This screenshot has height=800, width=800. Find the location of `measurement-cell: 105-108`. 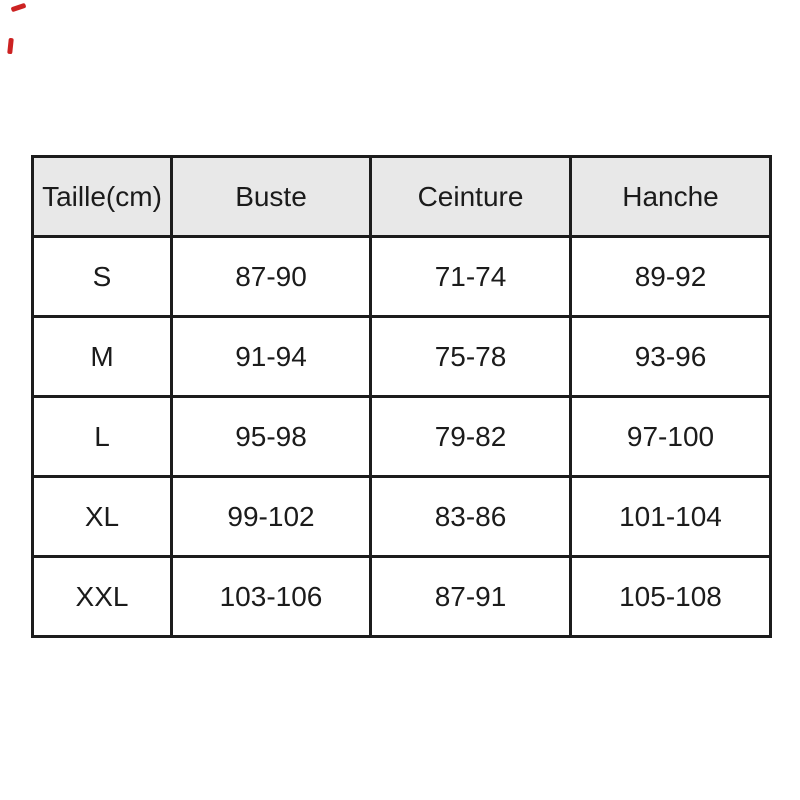

measurement-cell: 105-108 is located at coordinates (670, 596).